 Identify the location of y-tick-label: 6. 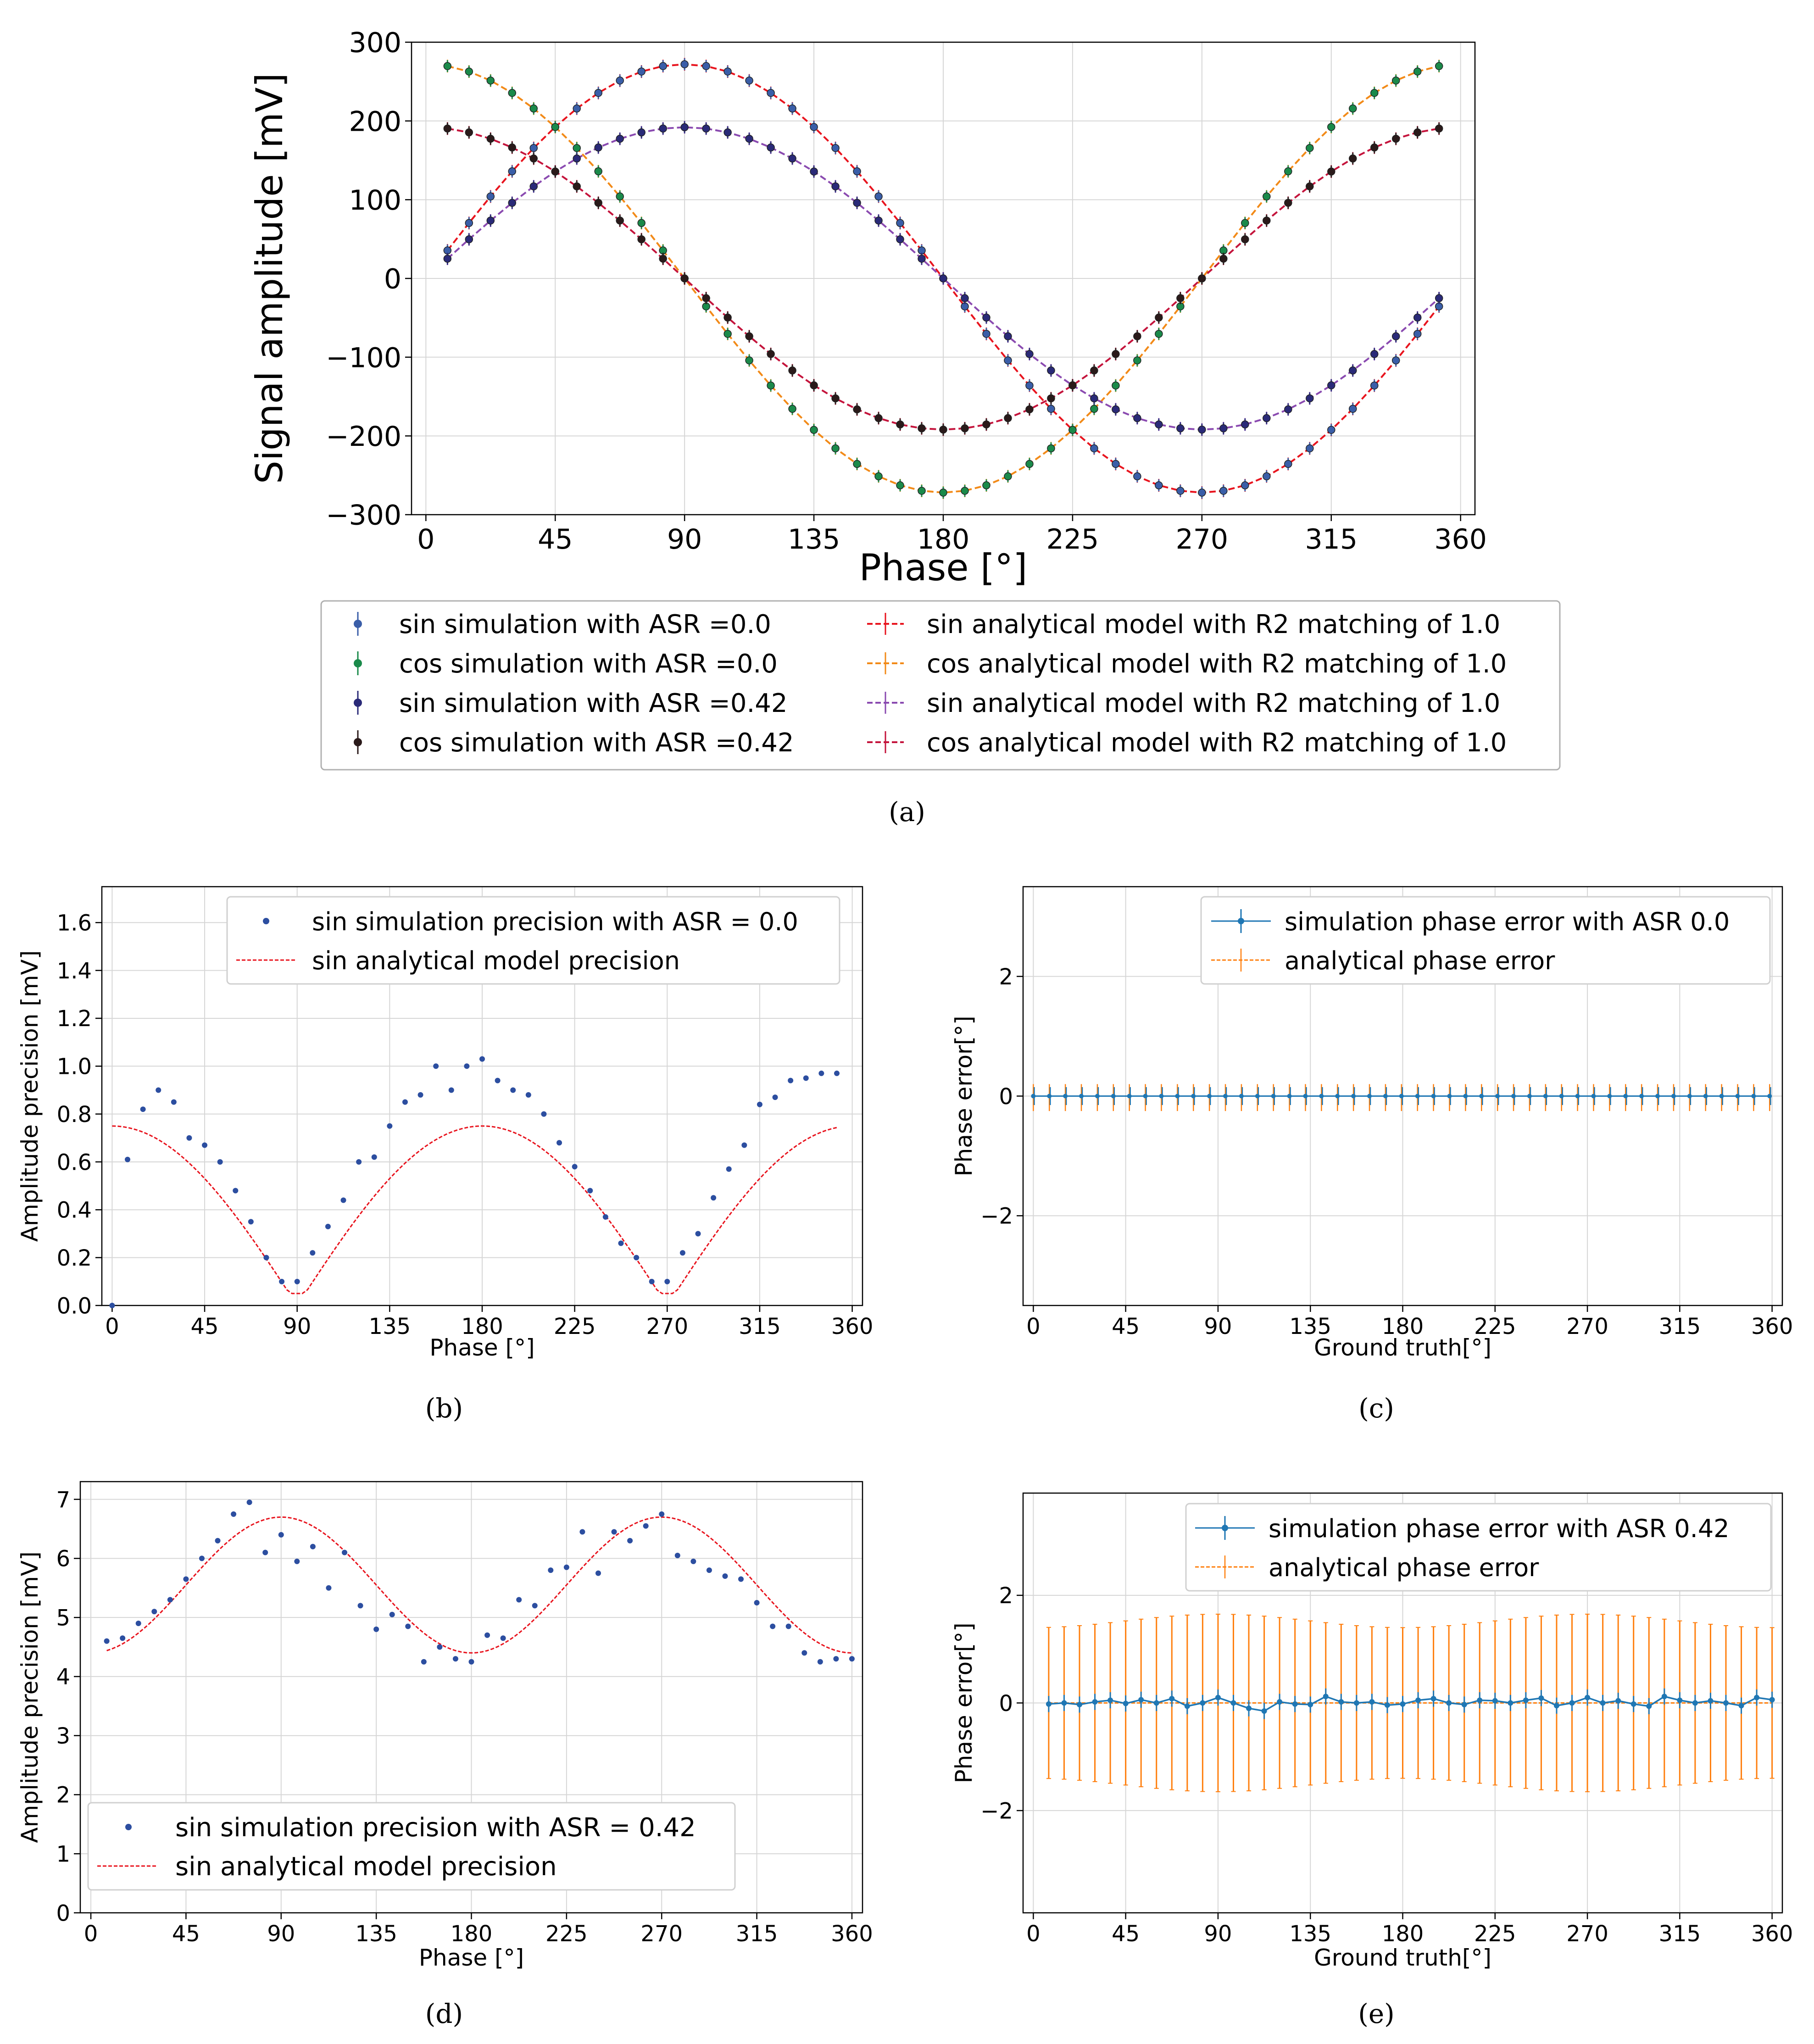
(63, 1559).